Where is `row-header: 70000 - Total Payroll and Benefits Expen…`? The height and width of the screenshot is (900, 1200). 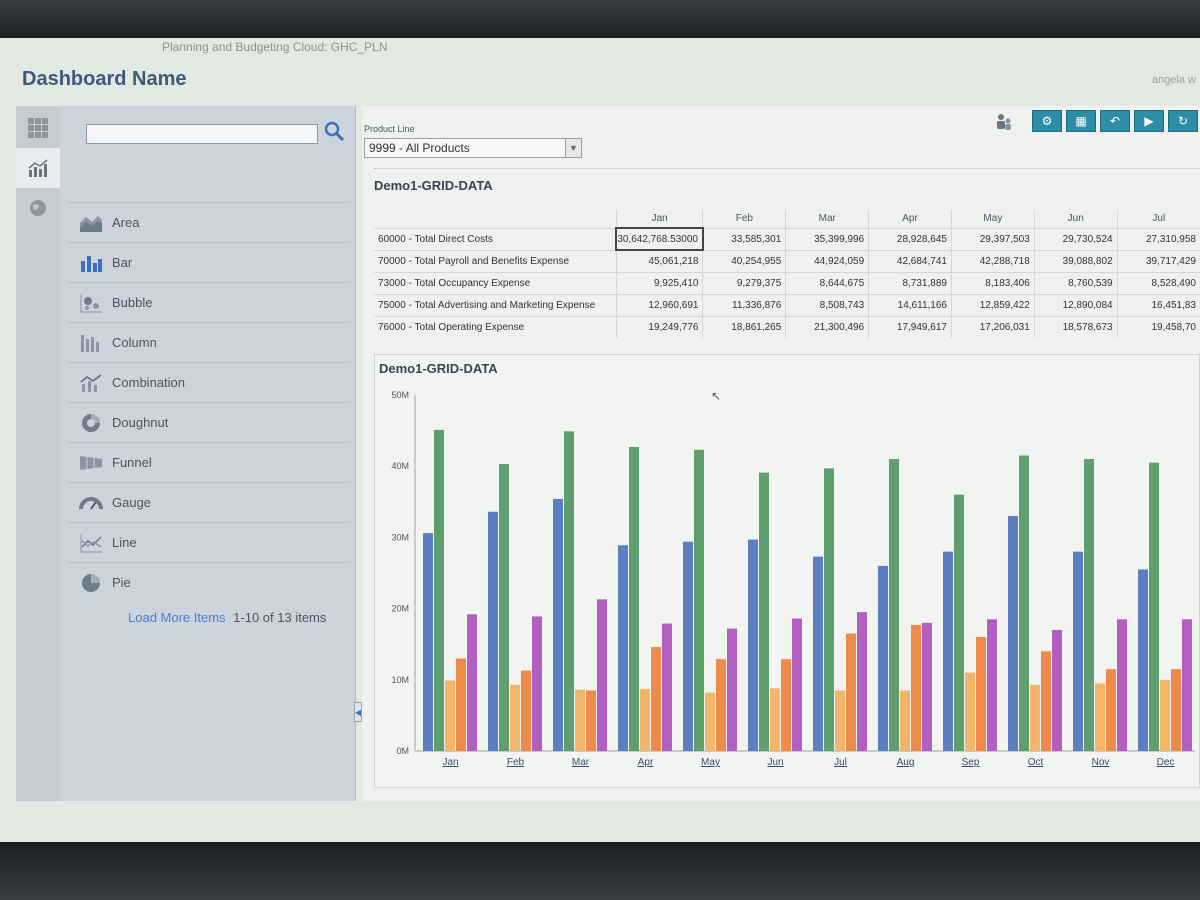
row-header: 70000 - Total Payroll and Benefits Expen… is located at coordinates (495, 260).